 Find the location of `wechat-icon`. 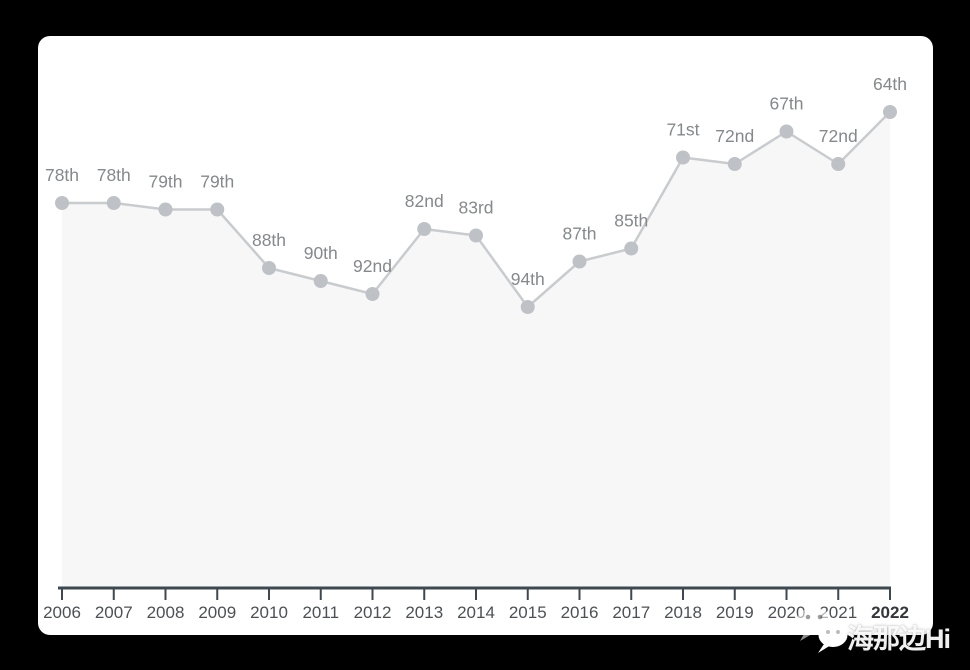

wechat-icon is located at coordinates (822, 630).